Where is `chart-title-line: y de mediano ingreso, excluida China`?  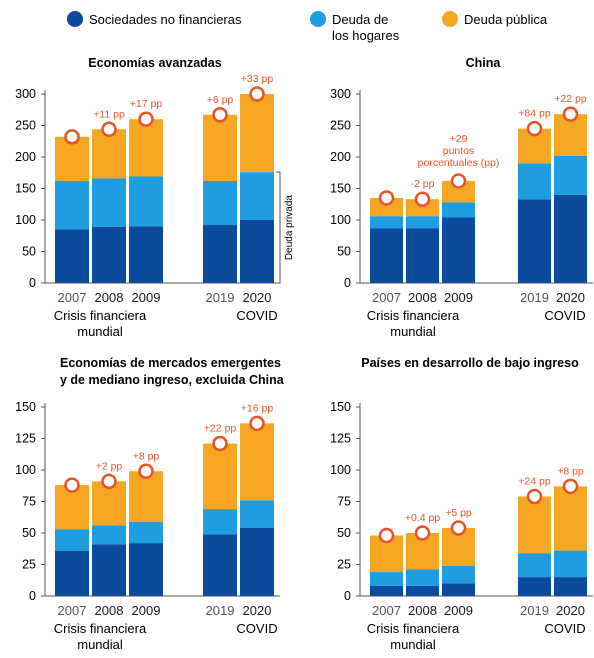
chart-title-line: y de mediano ingreso, excluida China is located at coordinates (172, 380).